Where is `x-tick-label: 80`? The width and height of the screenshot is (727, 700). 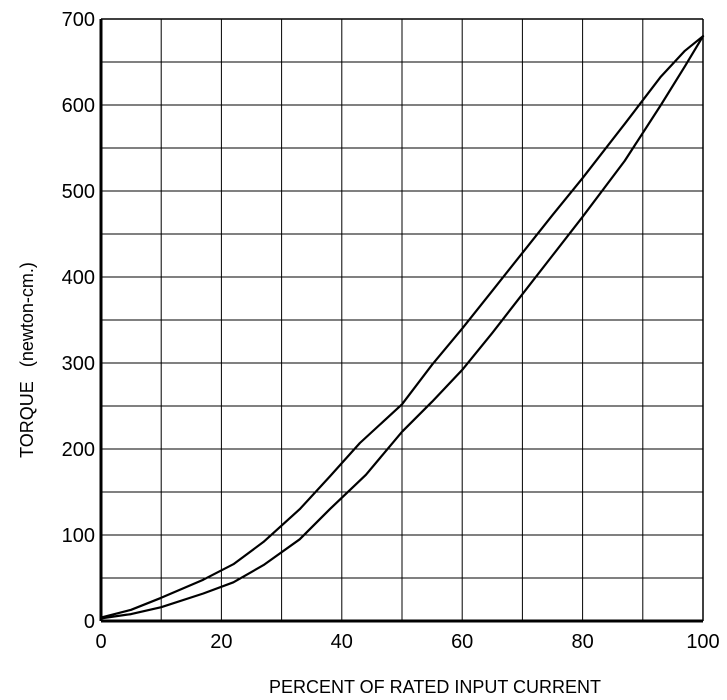
x-tick-label: 80 is located at coordinates (582, 642).